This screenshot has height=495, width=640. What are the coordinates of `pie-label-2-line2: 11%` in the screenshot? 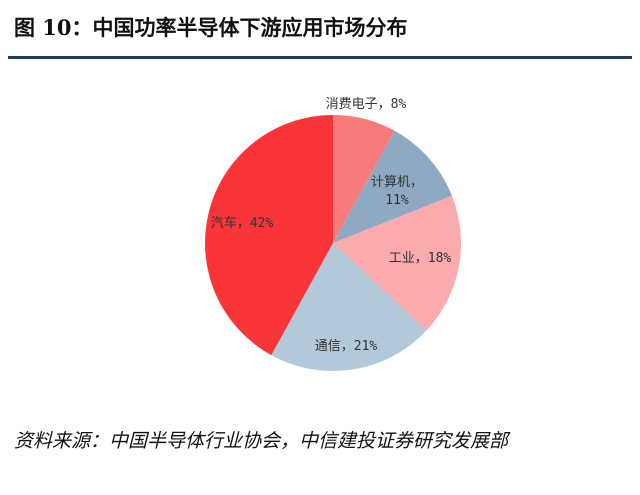 It's located at (397, 200).